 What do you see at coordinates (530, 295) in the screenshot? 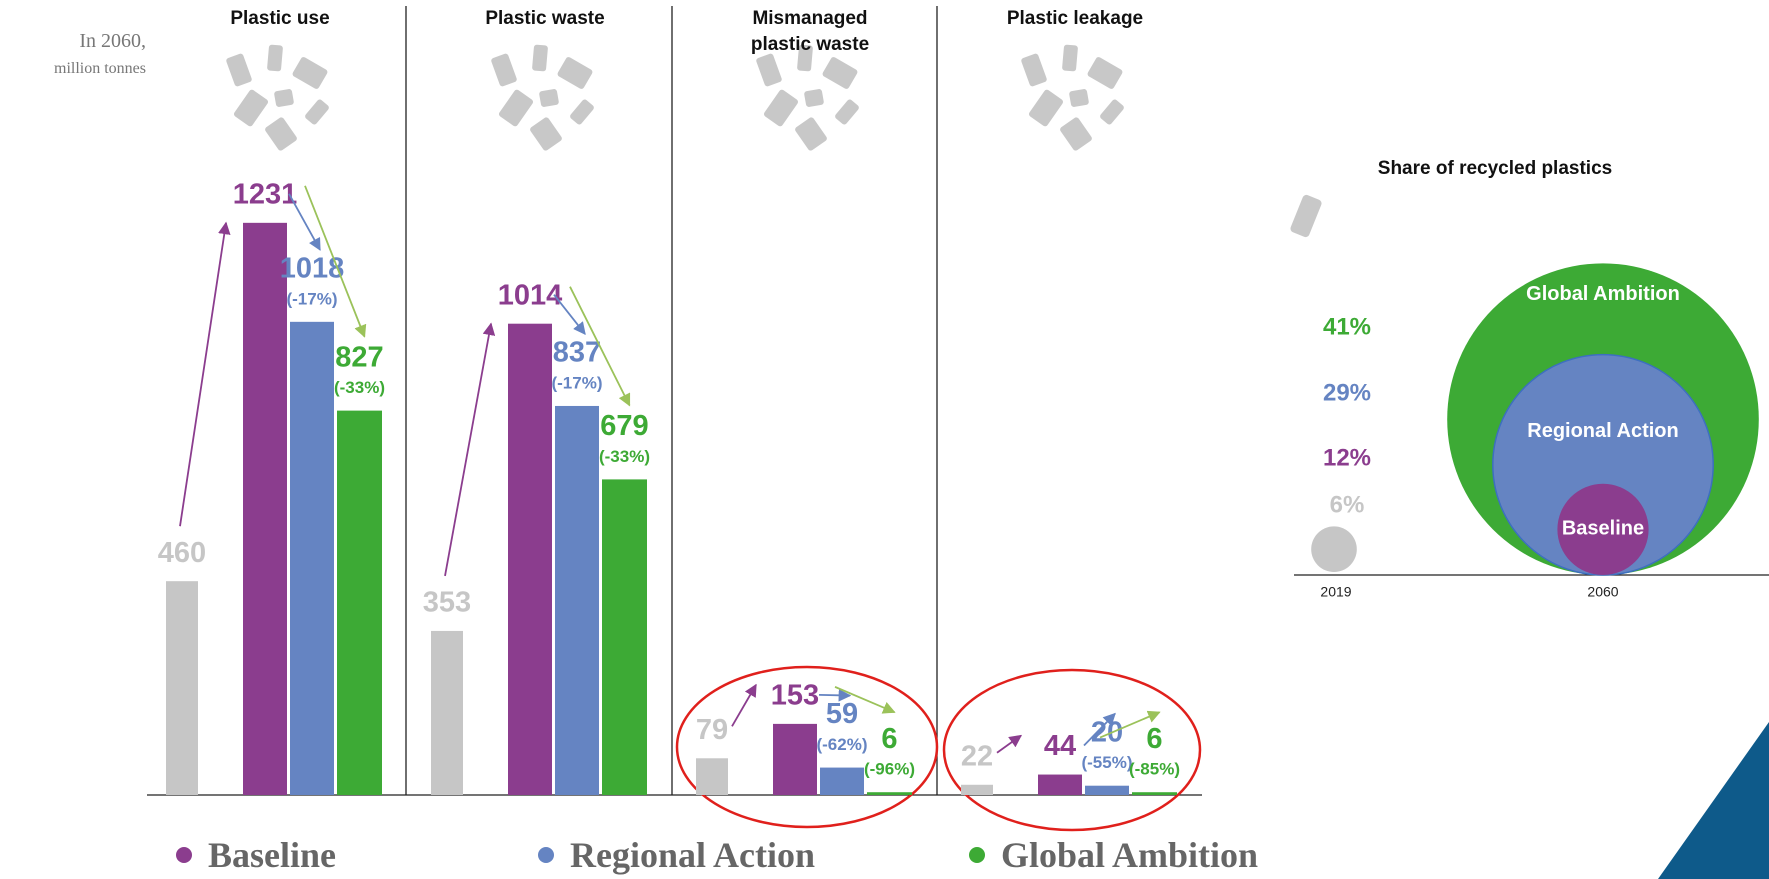
I see `value-label: 1014` at bounding box center [530, 295].